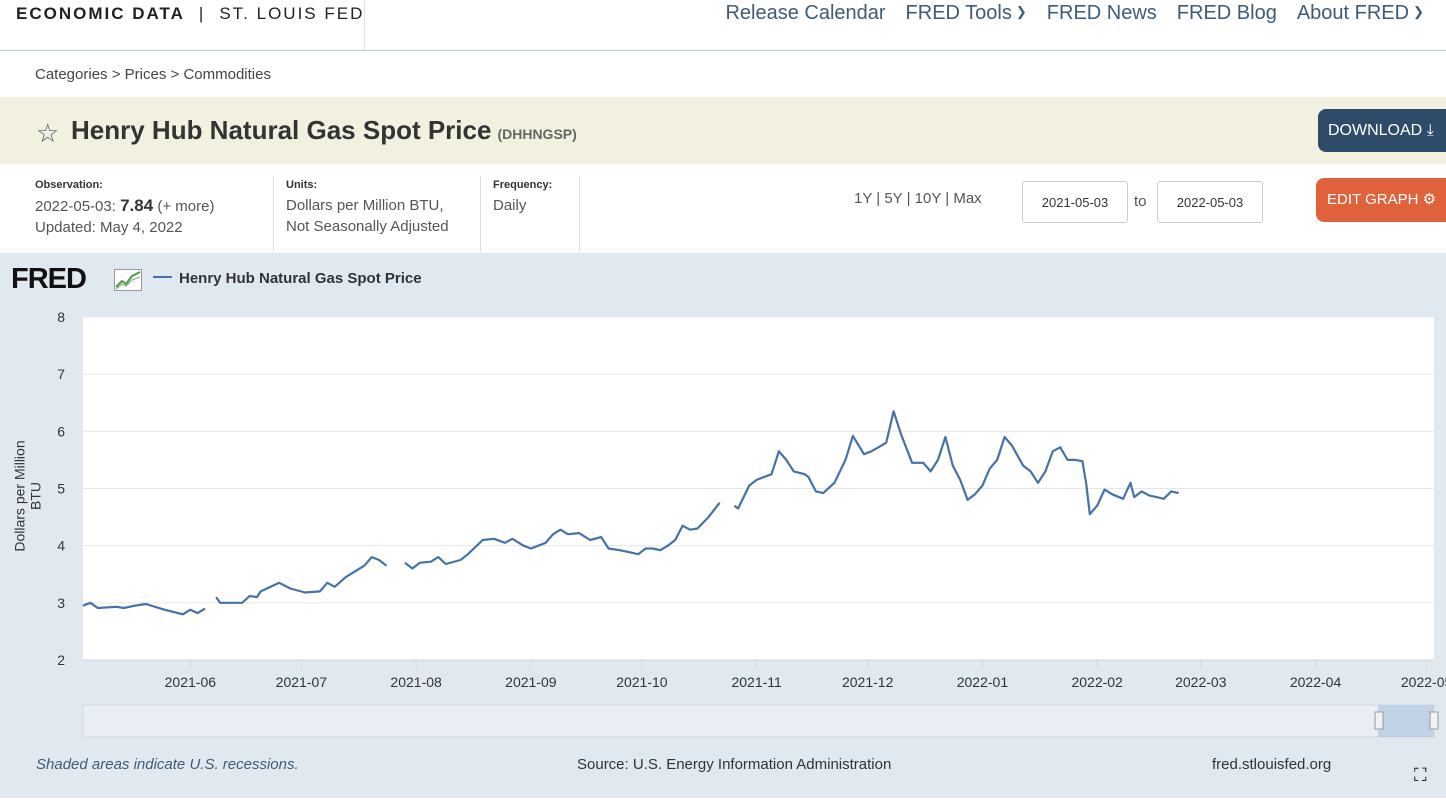 The width and height of the screenshot is (1446, 810). I want to click on breadcrumb: Categories > Prices > Commodities, so click(153, 74).